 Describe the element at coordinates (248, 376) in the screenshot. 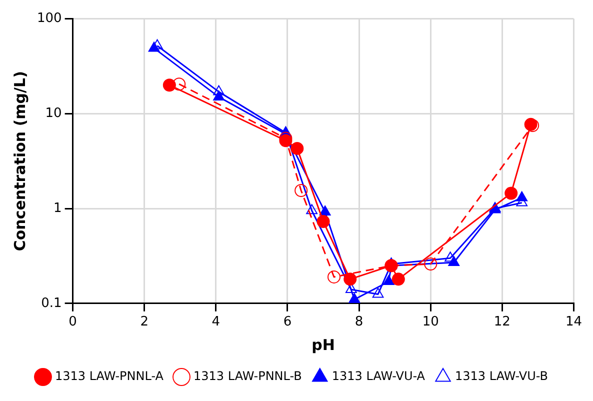

I see `legend-label: 1313 LAW-PNNL-B` at that location.